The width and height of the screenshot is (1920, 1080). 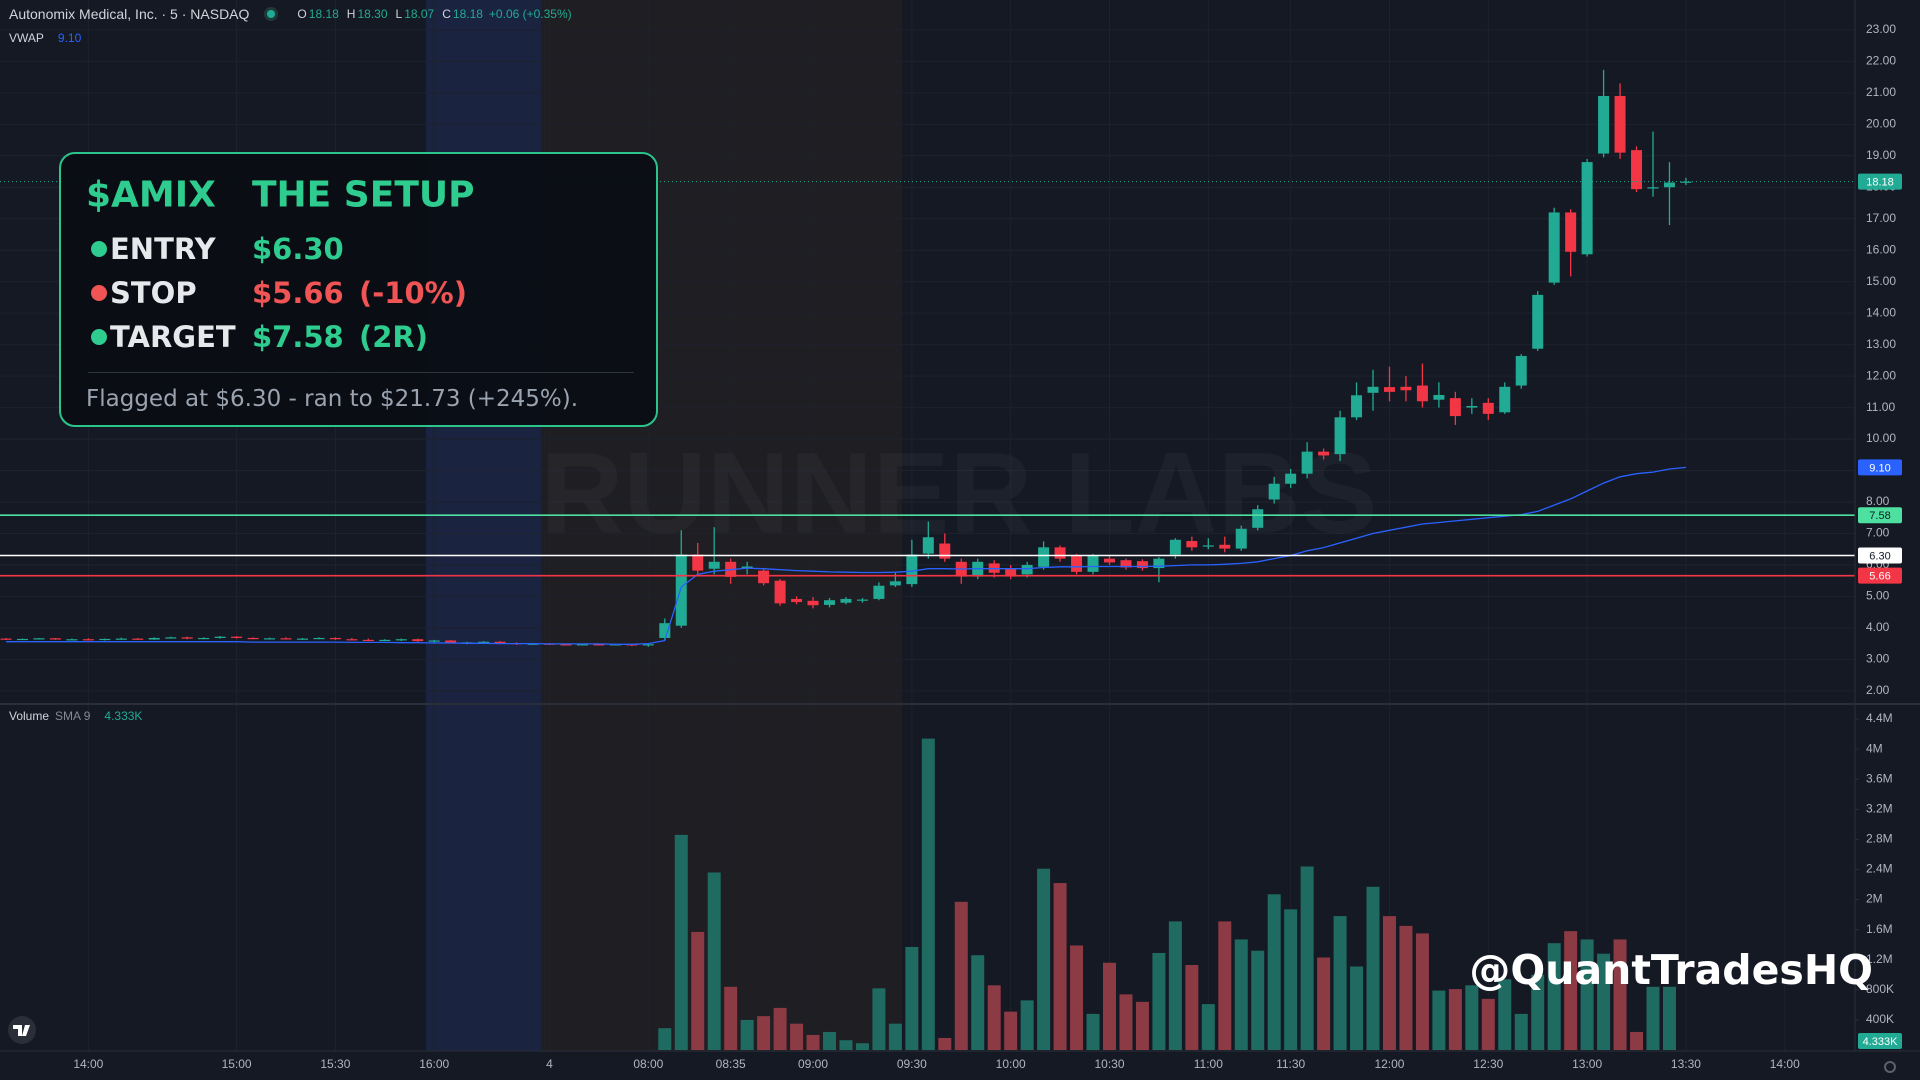 I want to click on y-tick-label: 4.00, so click(x=1878, y=627).